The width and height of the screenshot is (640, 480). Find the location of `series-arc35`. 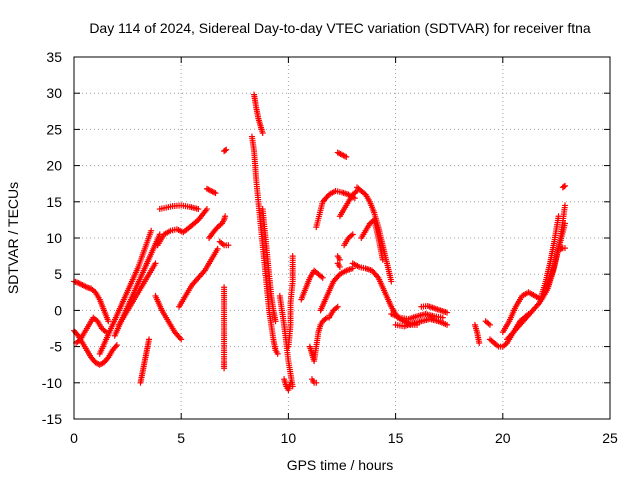

series-arc35 is located at coordinates (374, 234).